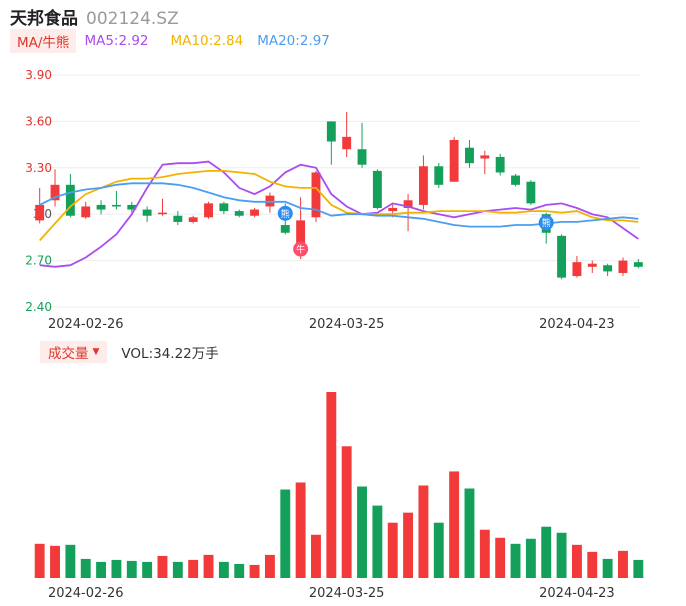 The width and height of the screenshot is (686, 606). I want to click on date-tick-label: 2024-02-26, so click(86, 324).